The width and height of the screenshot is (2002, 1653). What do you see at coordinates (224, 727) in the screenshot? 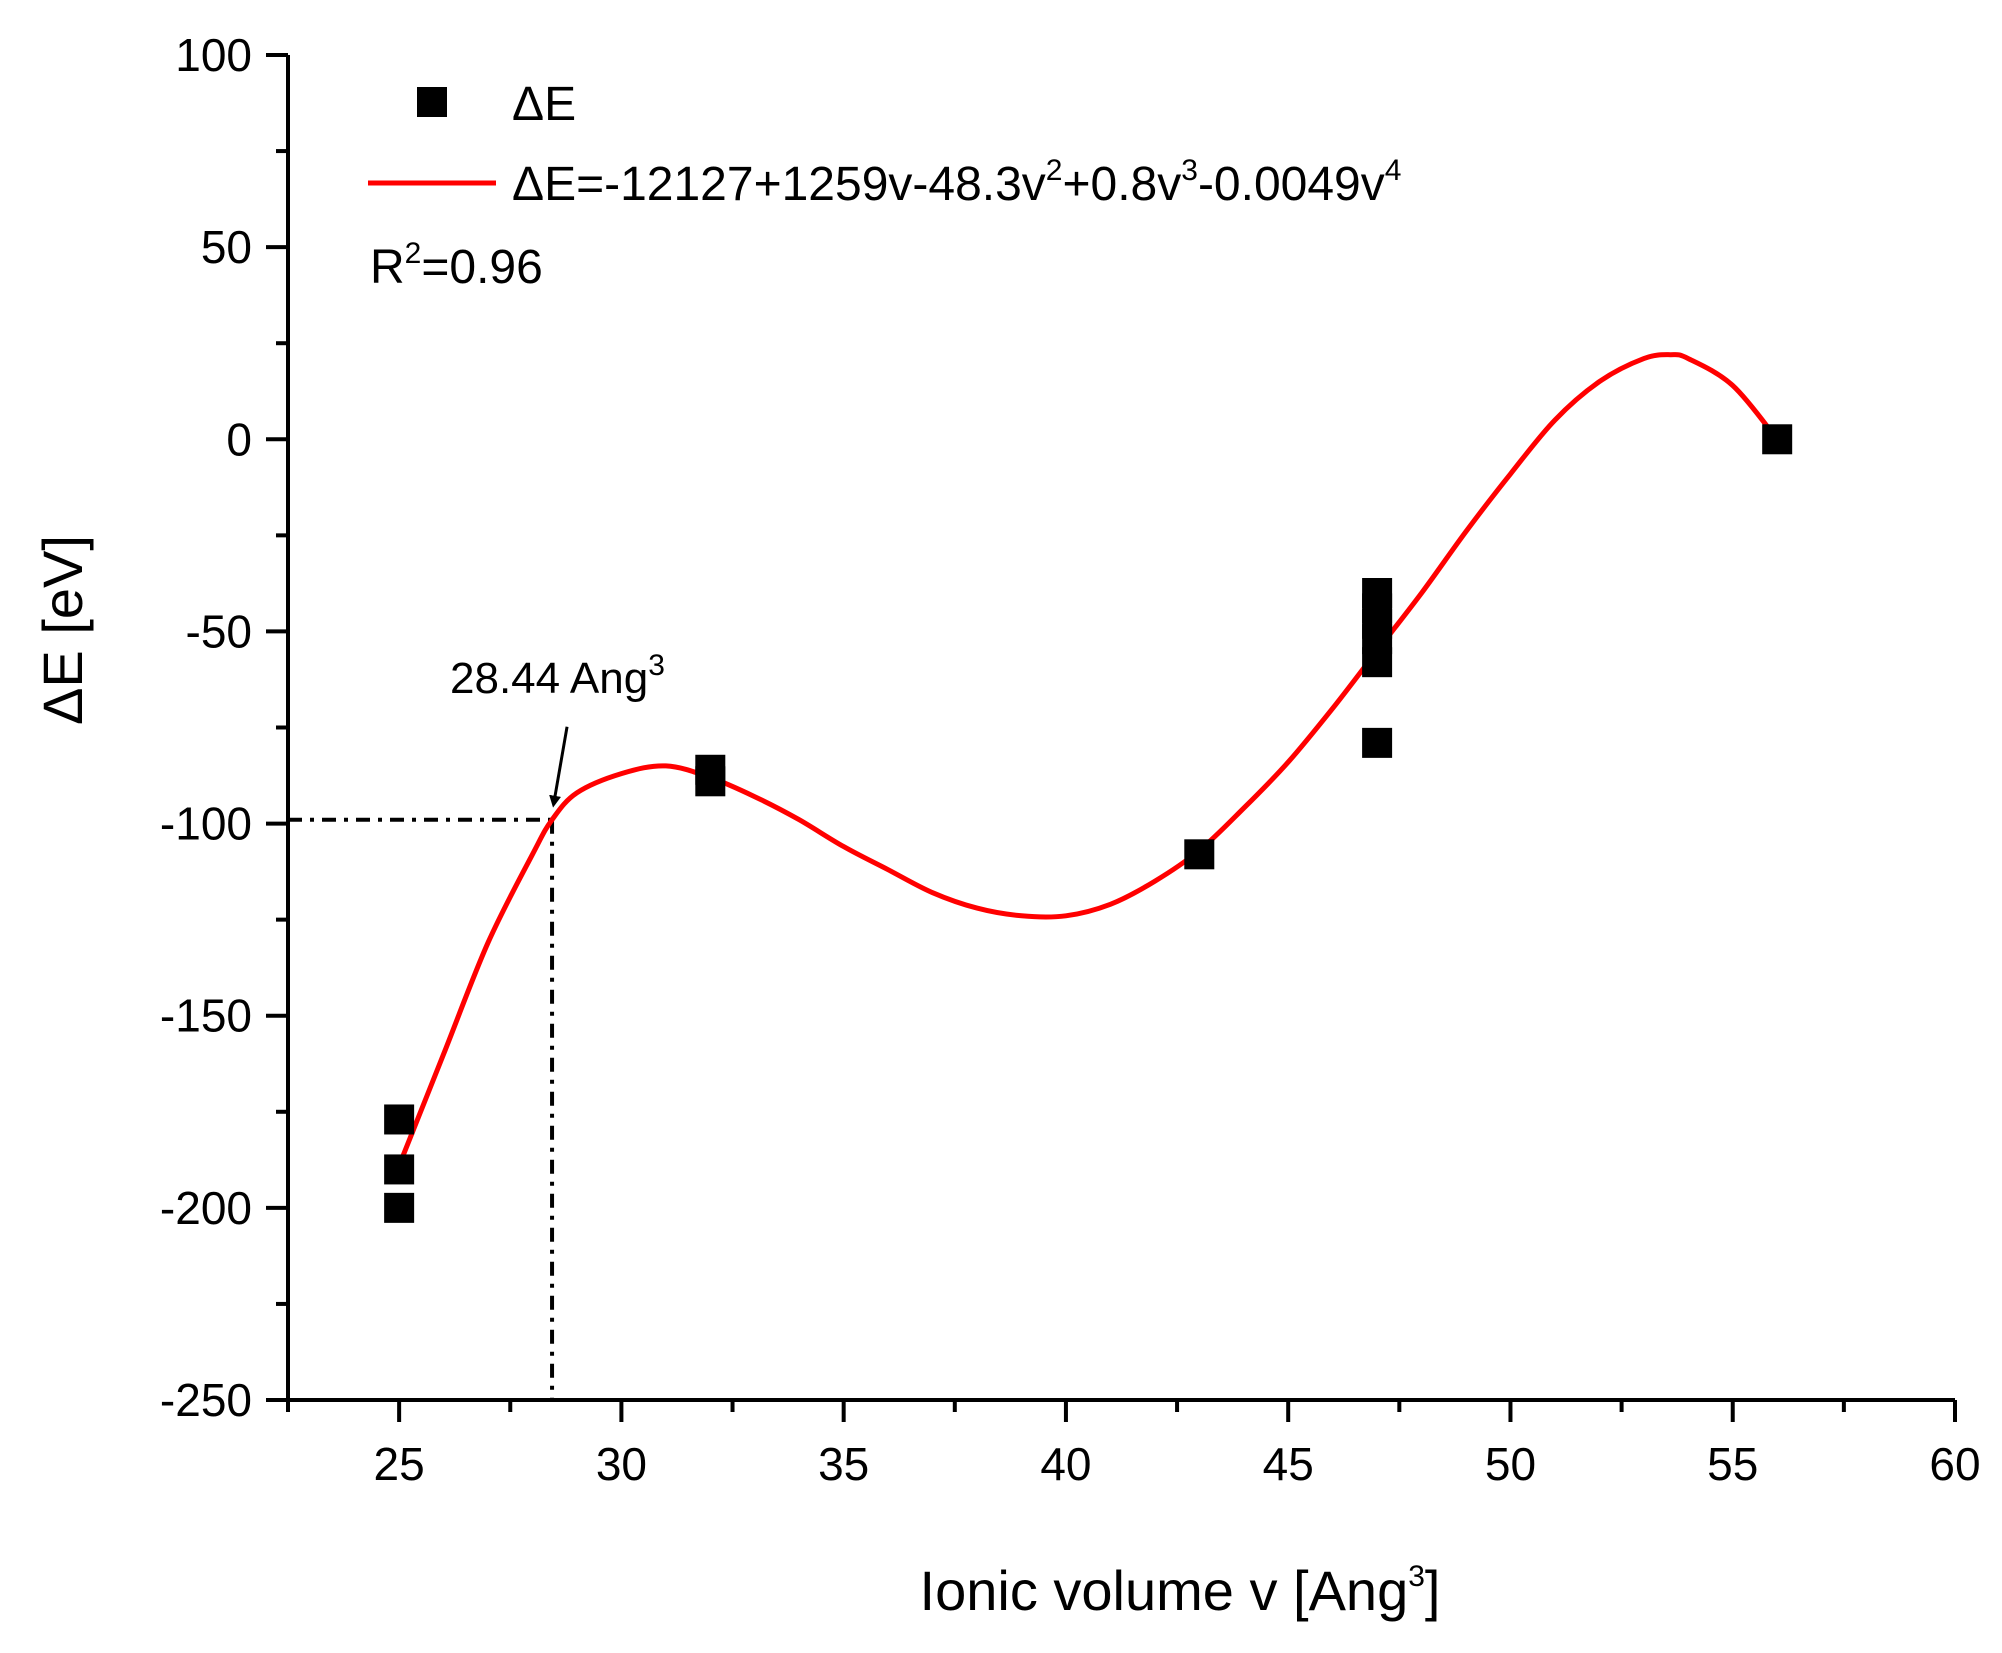
I see `y-axis-ticks: 100 50 0 -50 -100 -150 -200 -250` at bounding box center [224, 727].